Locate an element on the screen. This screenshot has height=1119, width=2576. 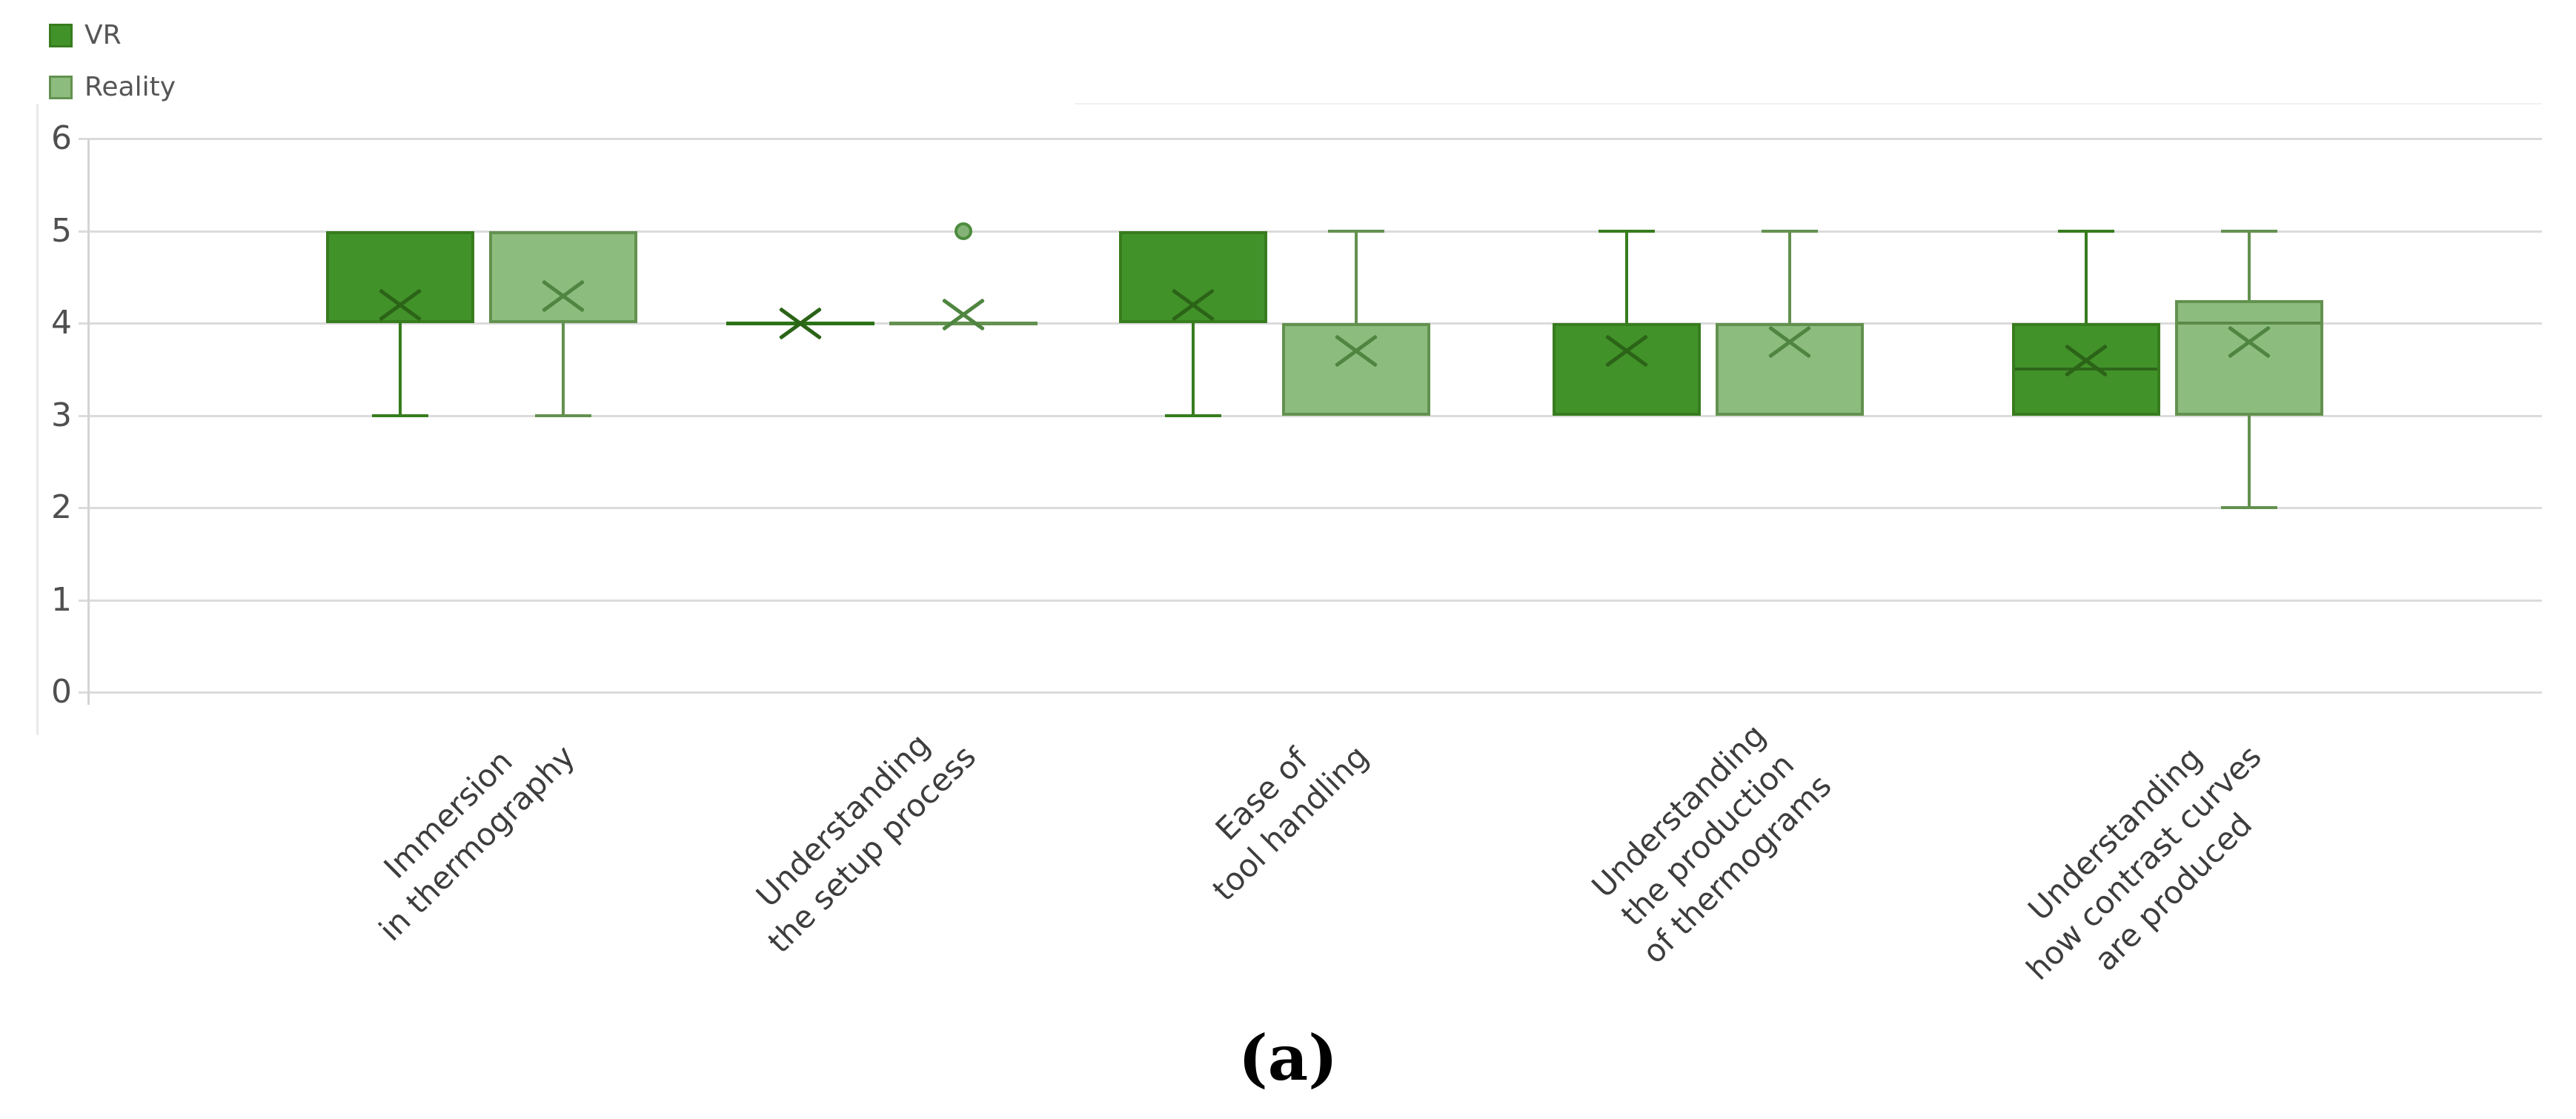
legend-item-vr: VR is located at coordinates (113, 35).